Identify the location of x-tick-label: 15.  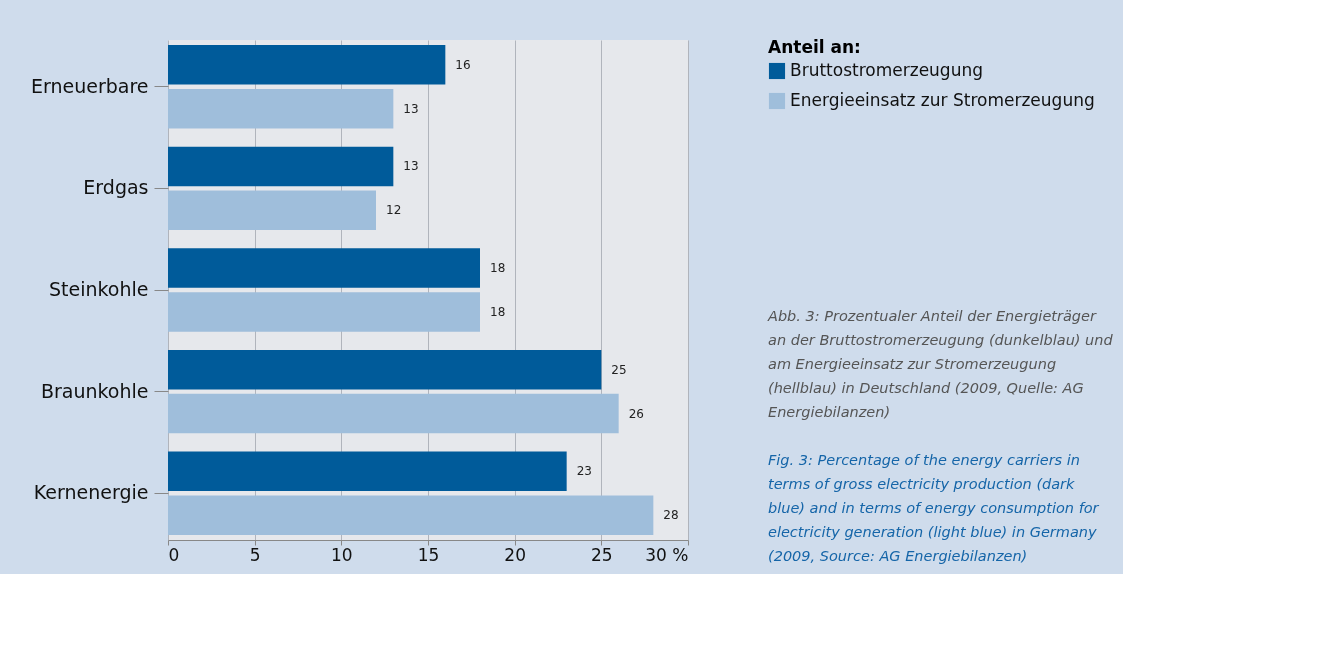
(428, 554).